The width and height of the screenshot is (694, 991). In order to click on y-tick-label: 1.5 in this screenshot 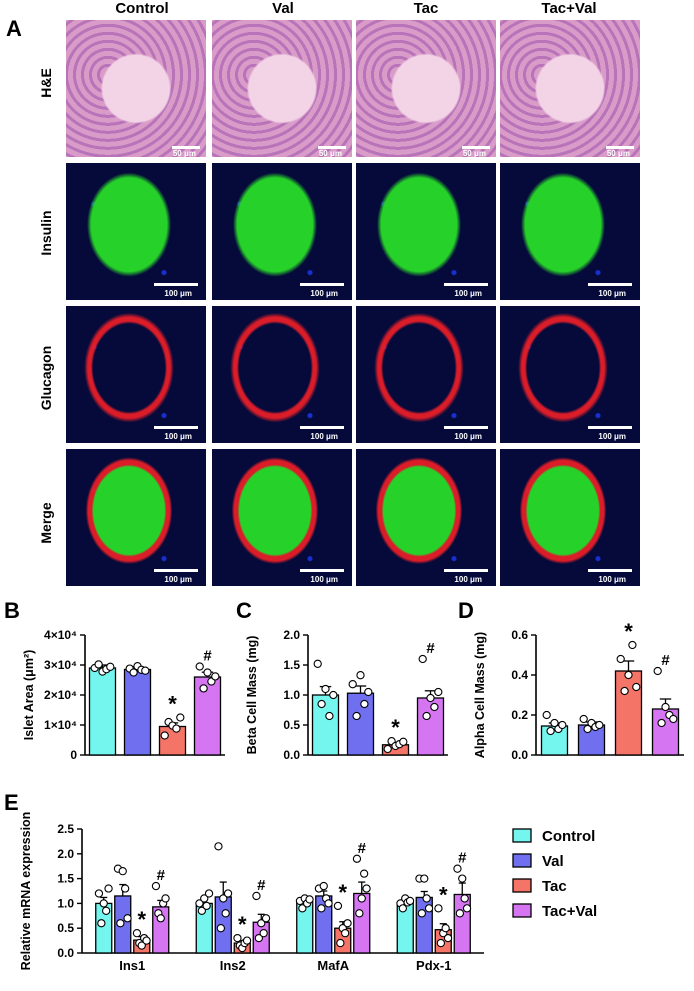, I will do `click(65, 879)`.